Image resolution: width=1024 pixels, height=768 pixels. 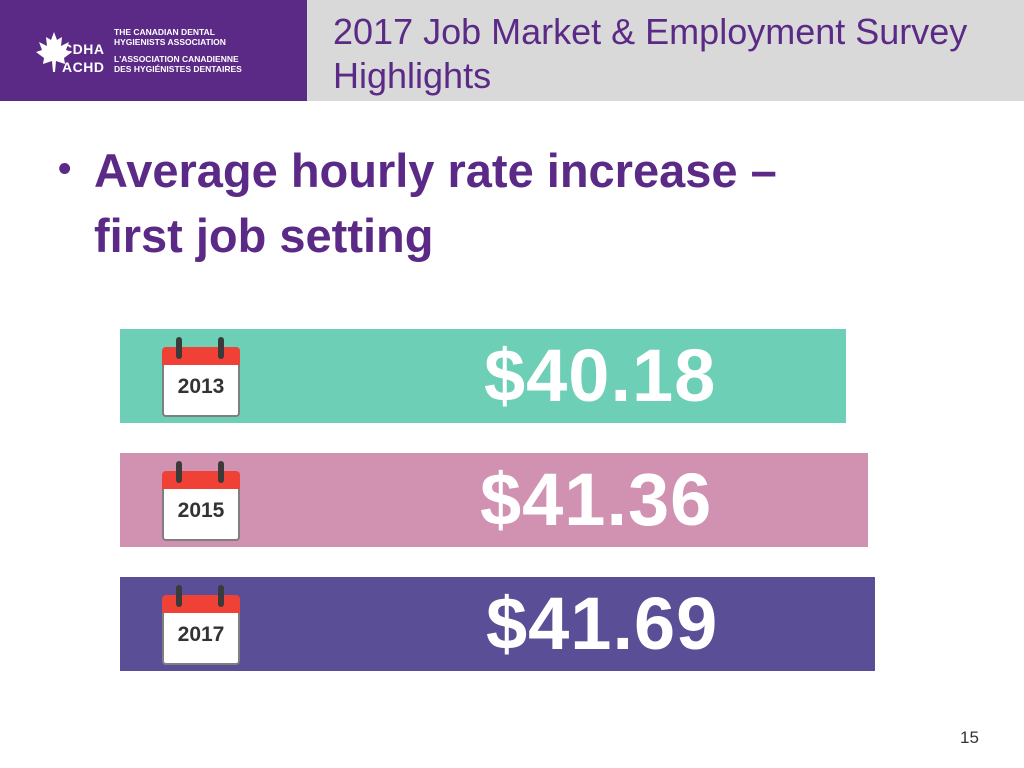 I want to click on logo-name-fr-line1: L'ASSOCIATION CANADIENNE, so click(x=176, y=59).